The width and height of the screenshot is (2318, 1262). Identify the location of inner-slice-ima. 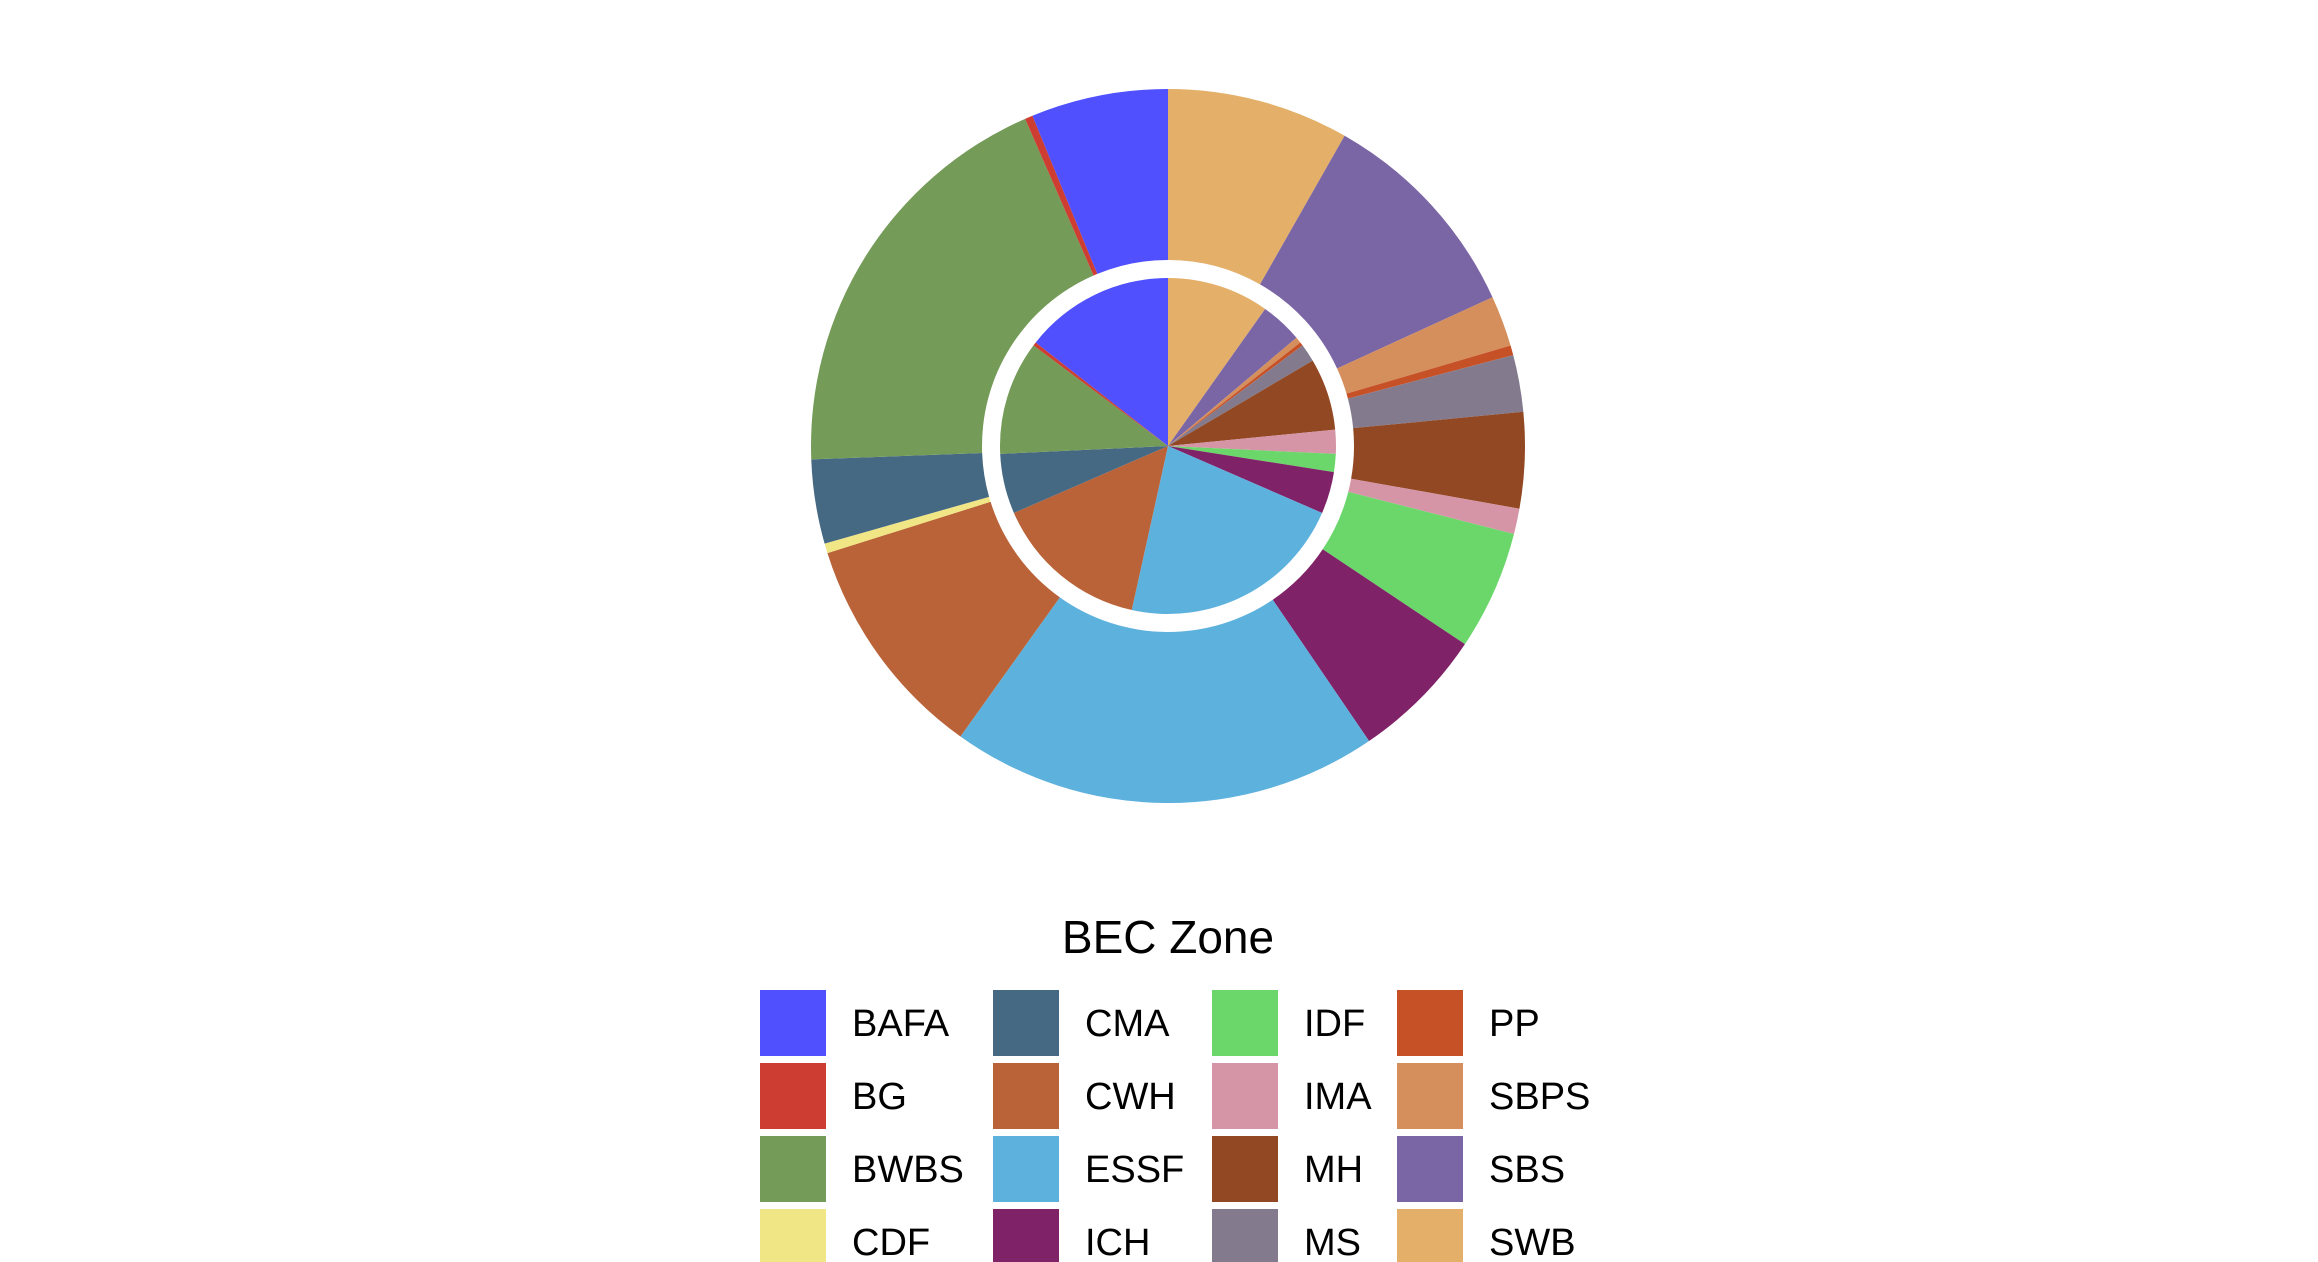
(1252, 441).